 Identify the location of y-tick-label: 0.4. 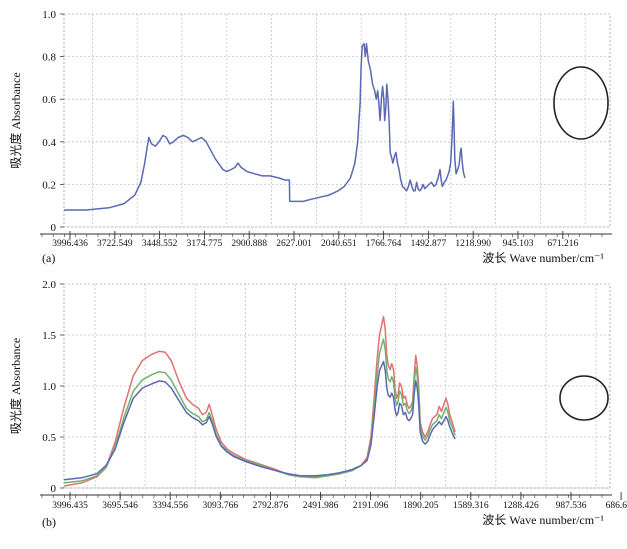
(49, 143).